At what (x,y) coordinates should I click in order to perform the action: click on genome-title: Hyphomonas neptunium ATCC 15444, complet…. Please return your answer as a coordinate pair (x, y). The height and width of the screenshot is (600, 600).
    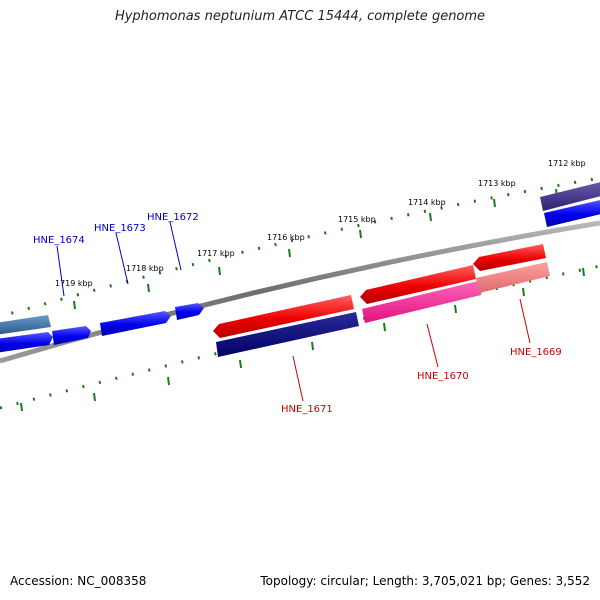
    Looking at the image, I should click on (300, 16).